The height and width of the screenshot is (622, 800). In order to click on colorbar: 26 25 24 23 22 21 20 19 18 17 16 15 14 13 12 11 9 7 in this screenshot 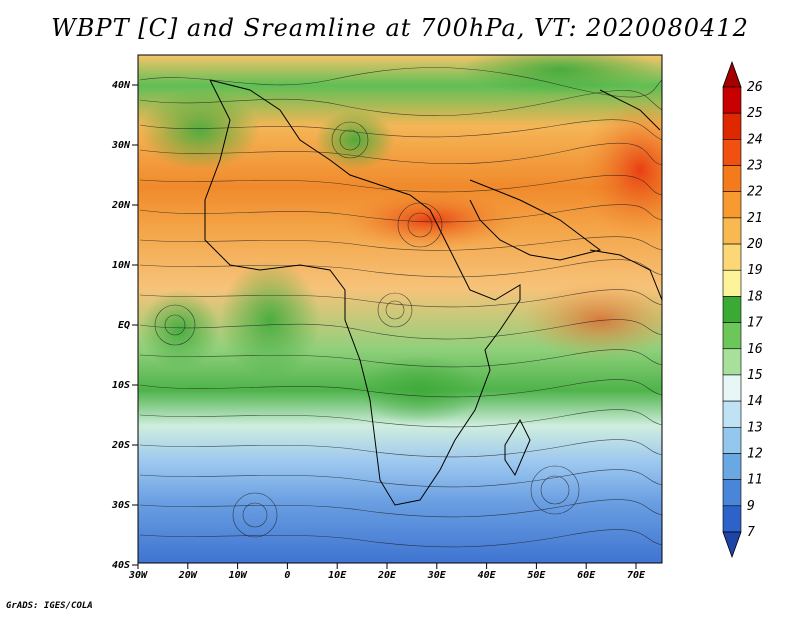, I will do `click(742, 309)`.